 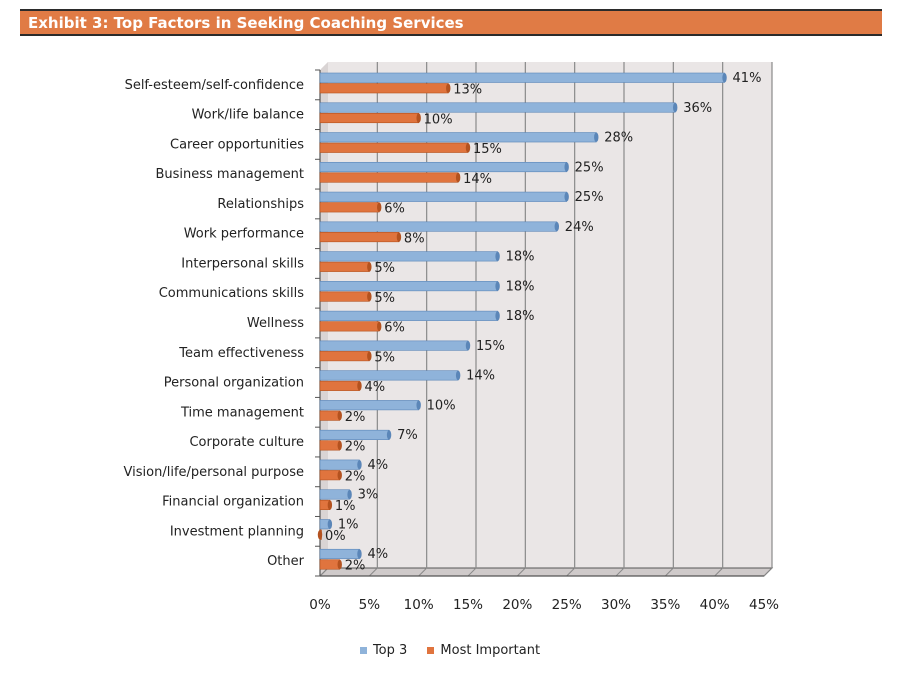 I want to click on category-label: Financial organization, so click(x=233, y=502).